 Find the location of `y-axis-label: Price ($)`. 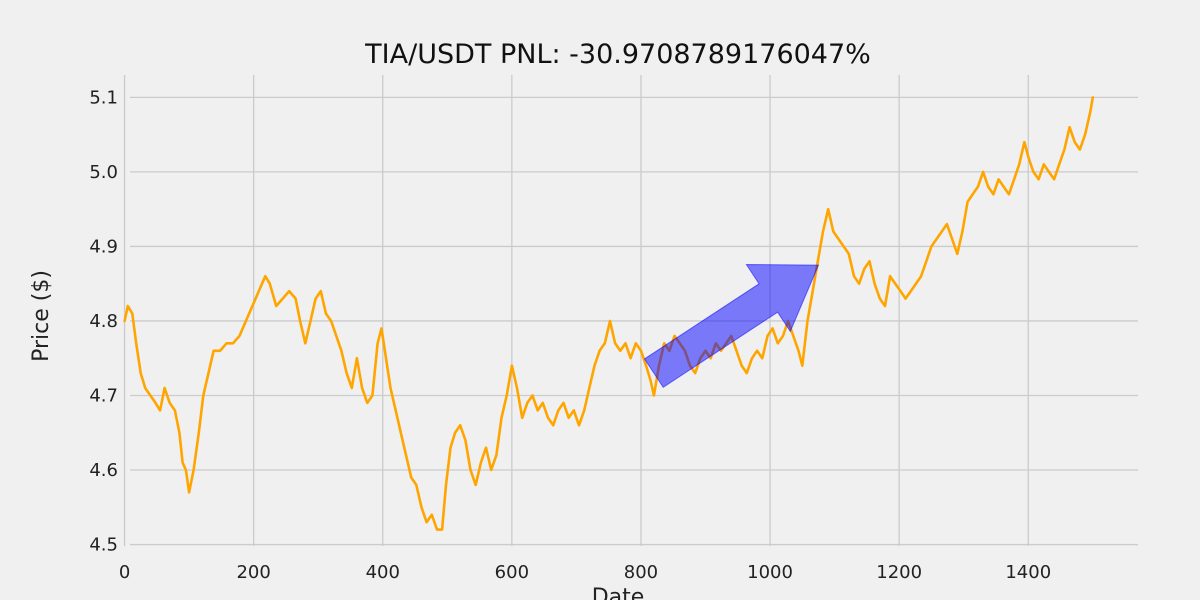

y-axis-label: Price ($) is located at coordinates (41, 316).